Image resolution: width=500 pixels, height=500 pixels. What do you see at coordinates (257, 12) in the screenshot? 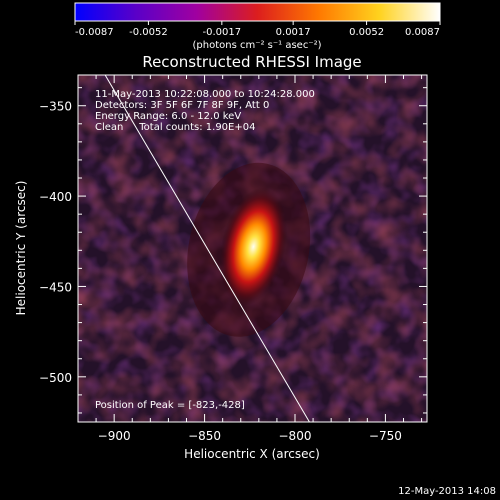
I see `colorbar` at bounding box center [257, 12].